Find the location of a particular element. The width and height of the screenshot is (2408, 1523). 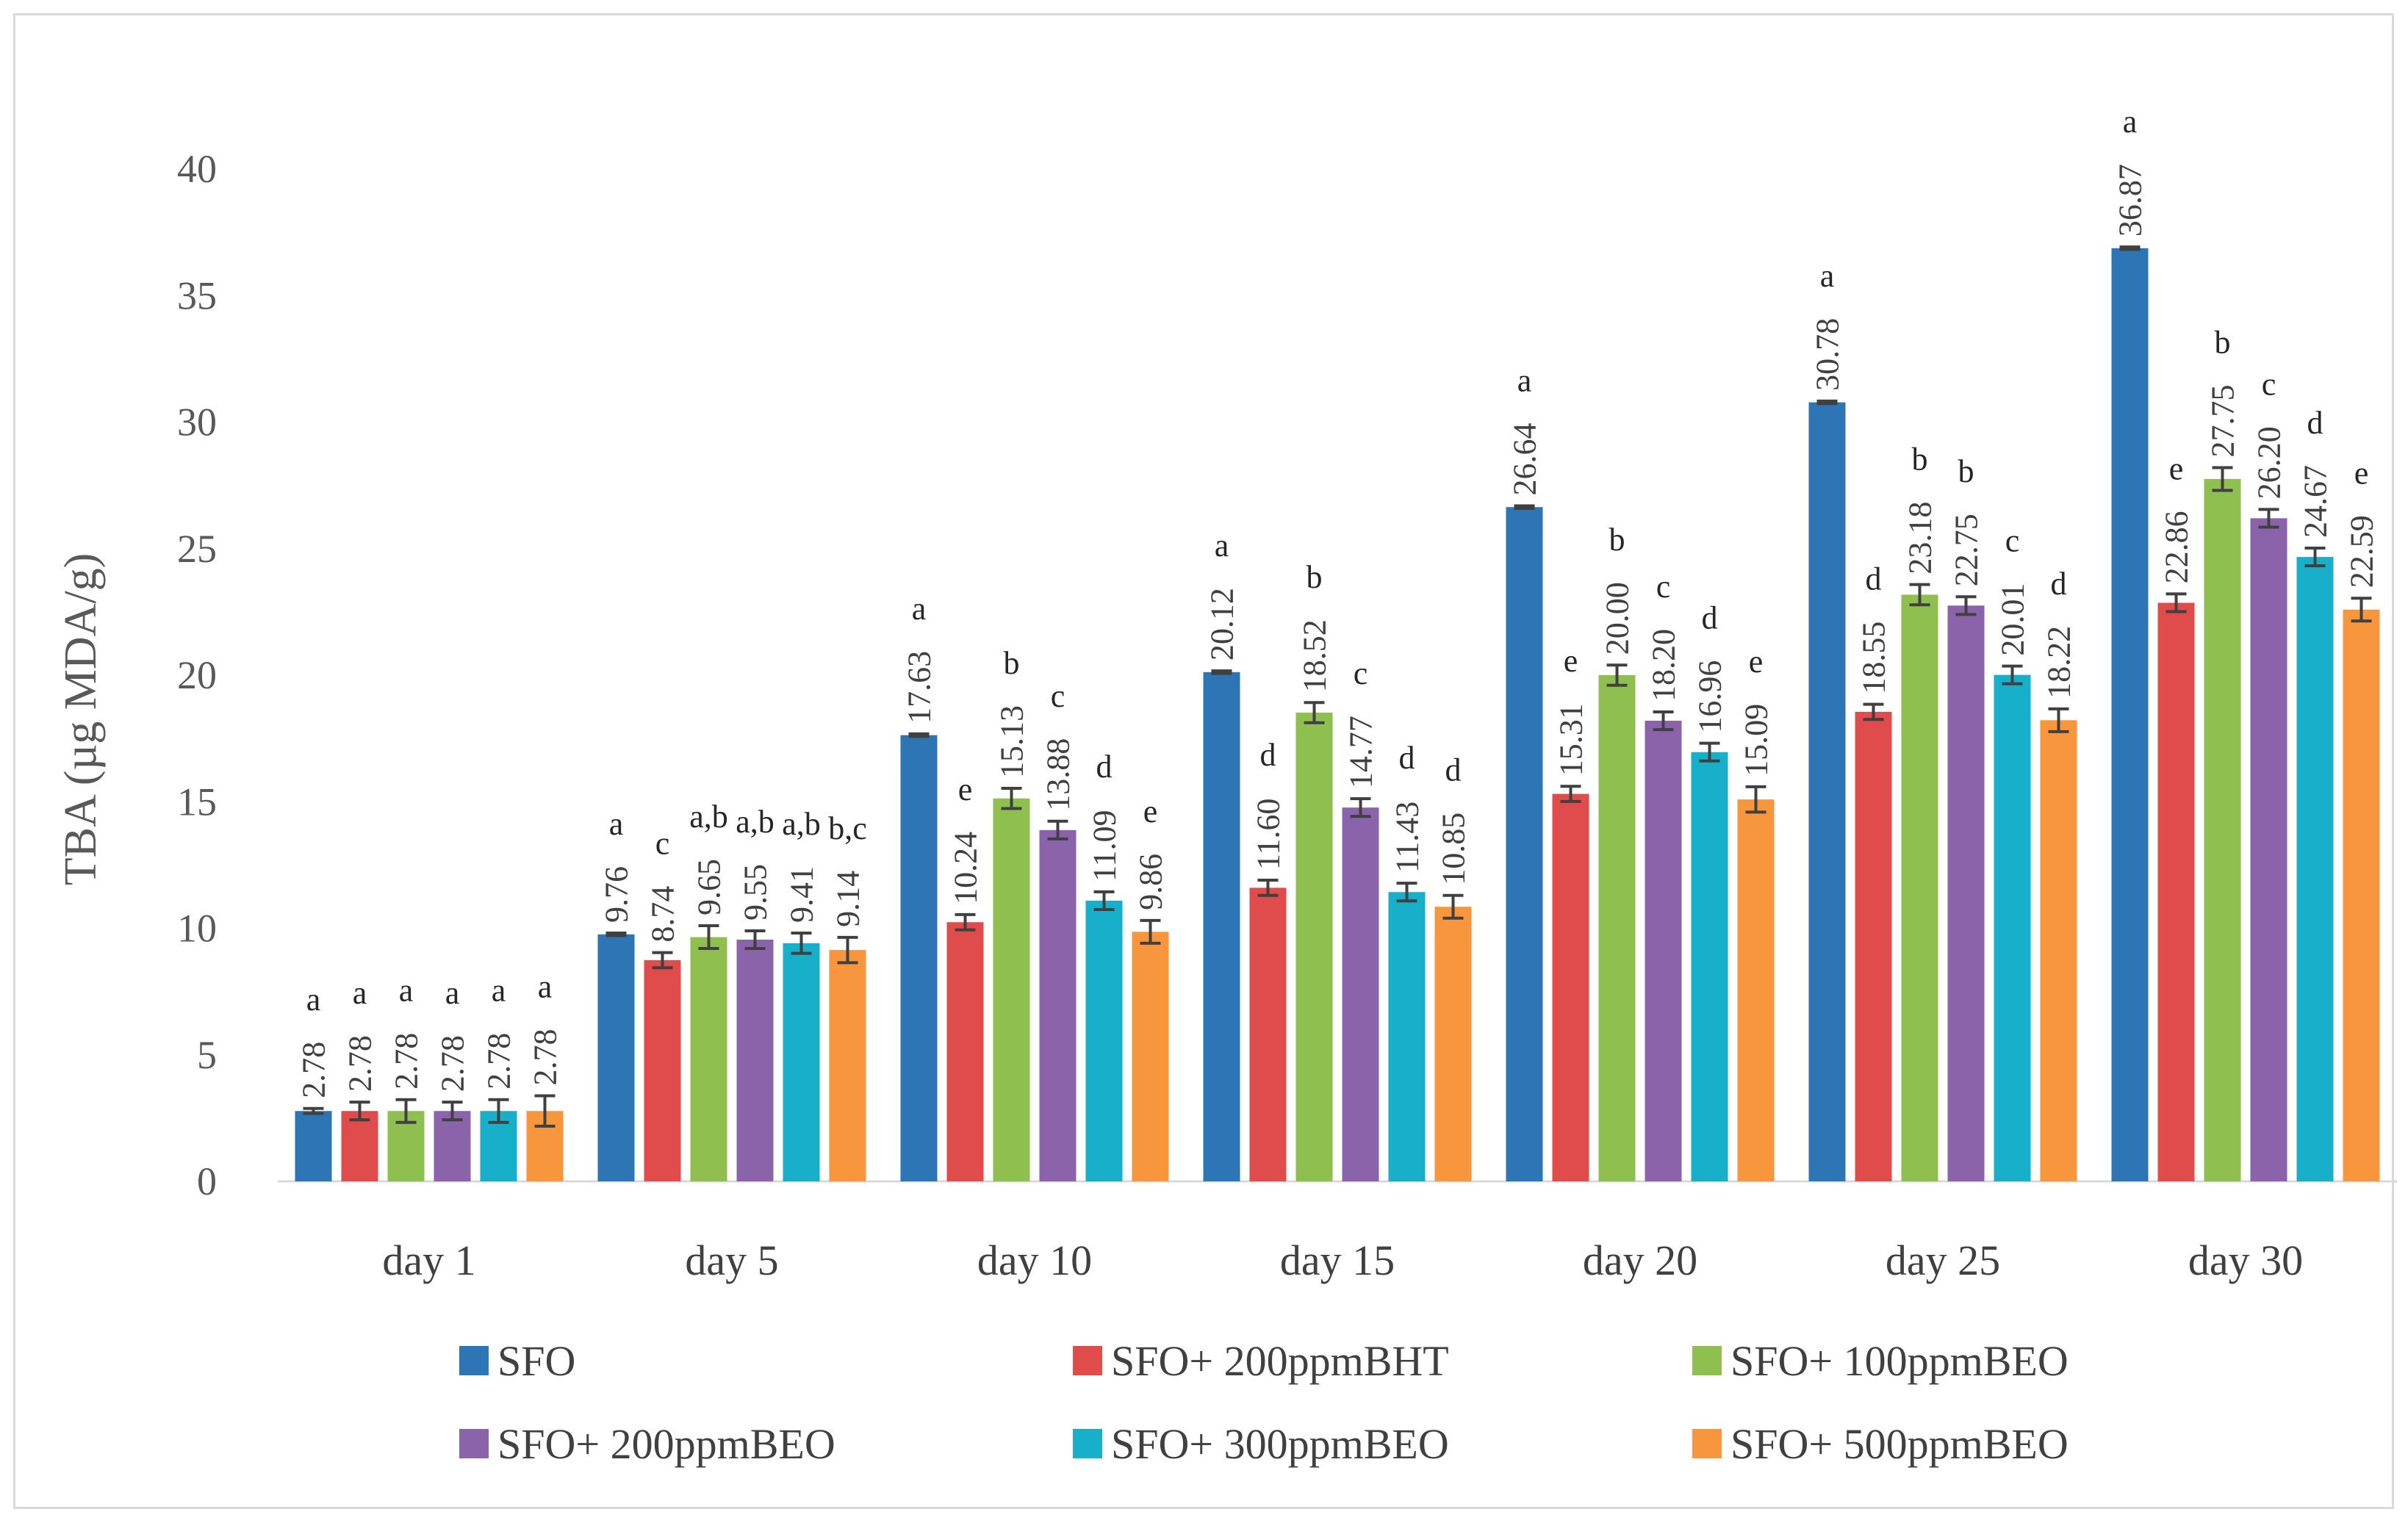

y-tick-label: 20 is located at coordinates (197, 675).